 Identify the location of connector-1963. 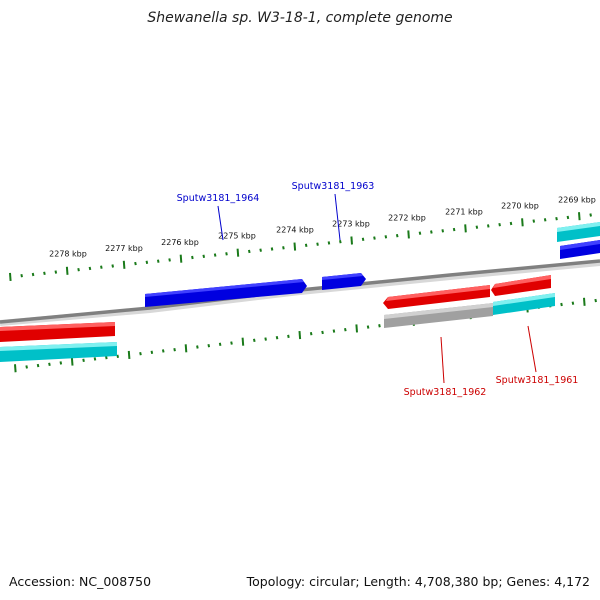
(337, 217).